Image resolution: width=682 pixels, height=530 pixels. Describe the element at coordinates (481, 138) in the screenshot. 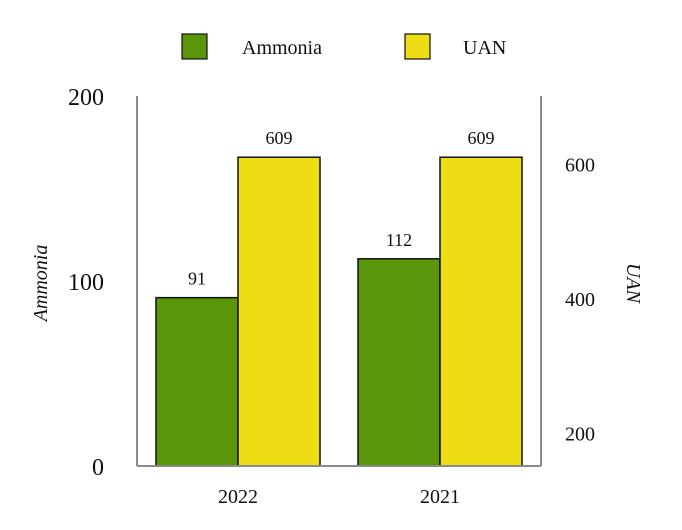

I see `bar-label-uan-2021: 609` at that location.